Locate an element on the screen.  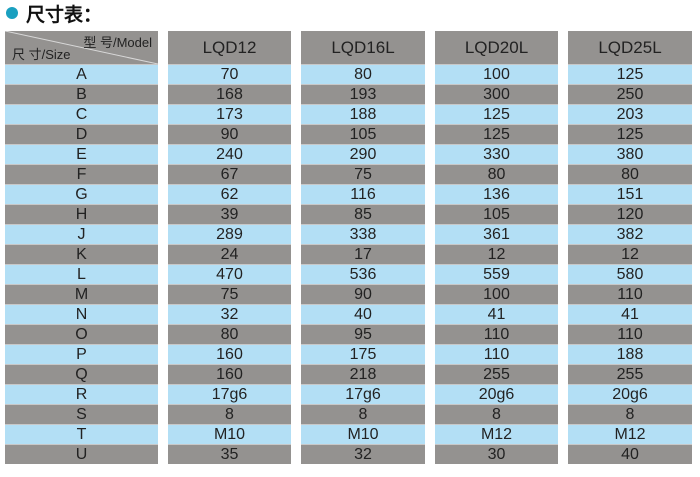
value-cell: 290 is located at coordinates (363, 154).